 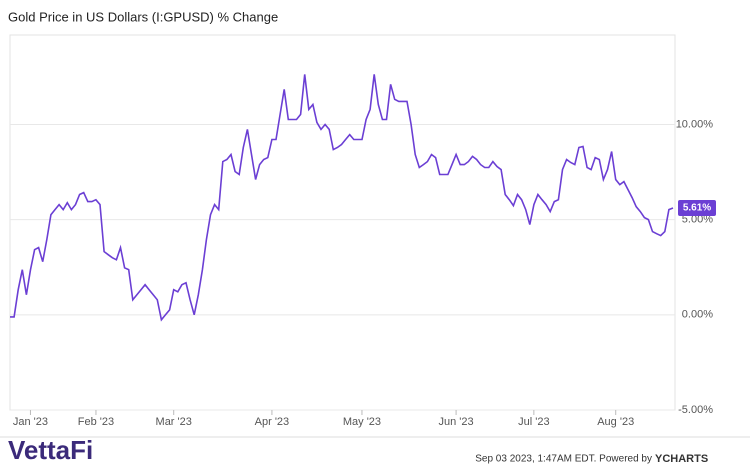 I want to click on x-tick-label: May '23, so click(x=362, y=422).